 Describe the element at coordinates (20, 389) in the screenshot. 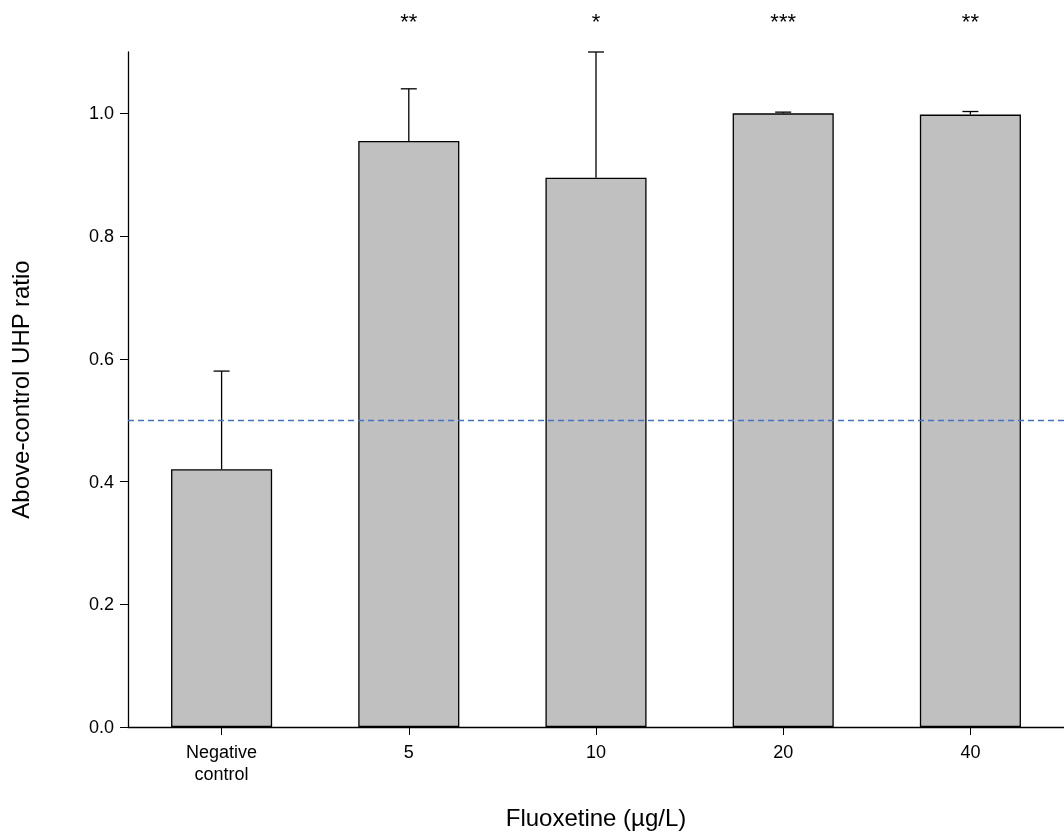

I see `y-axis-title: Above-control UHP ratio` at that location.